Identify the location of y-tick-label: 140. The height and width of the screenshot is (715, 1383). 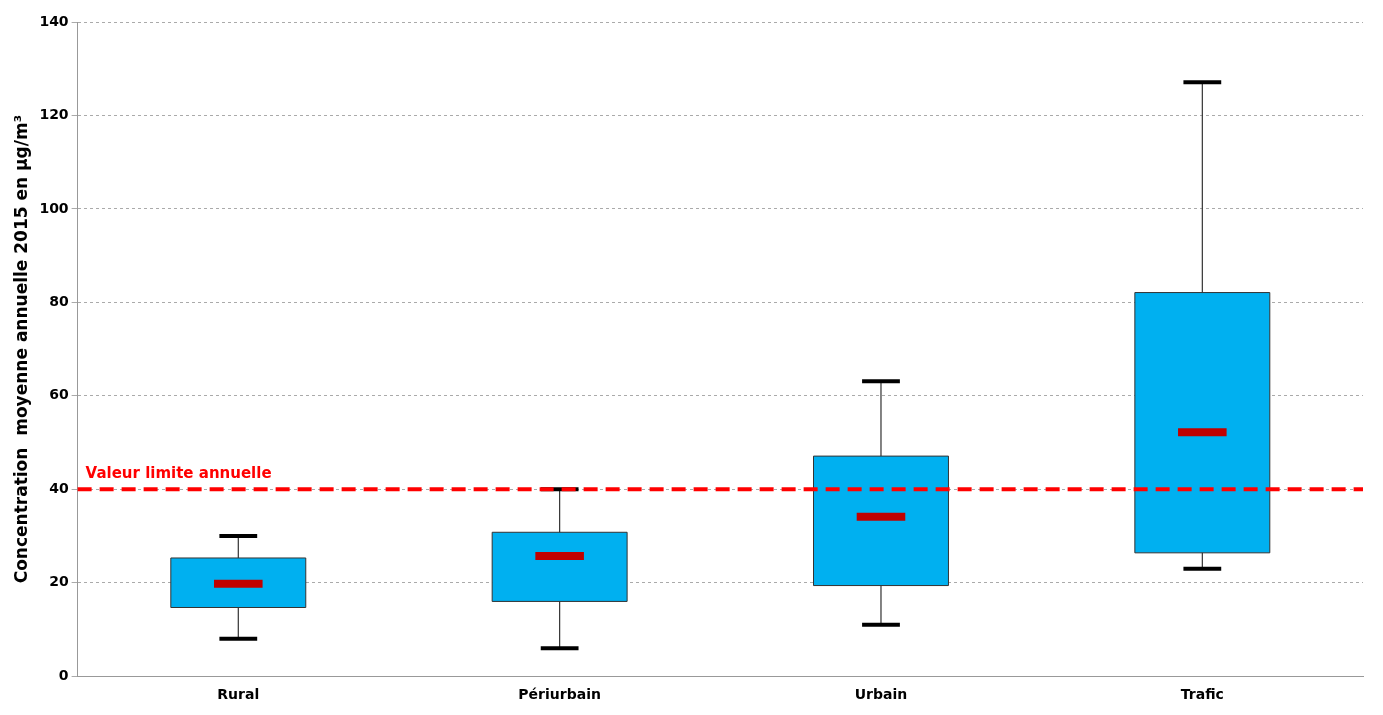
(54, 20).